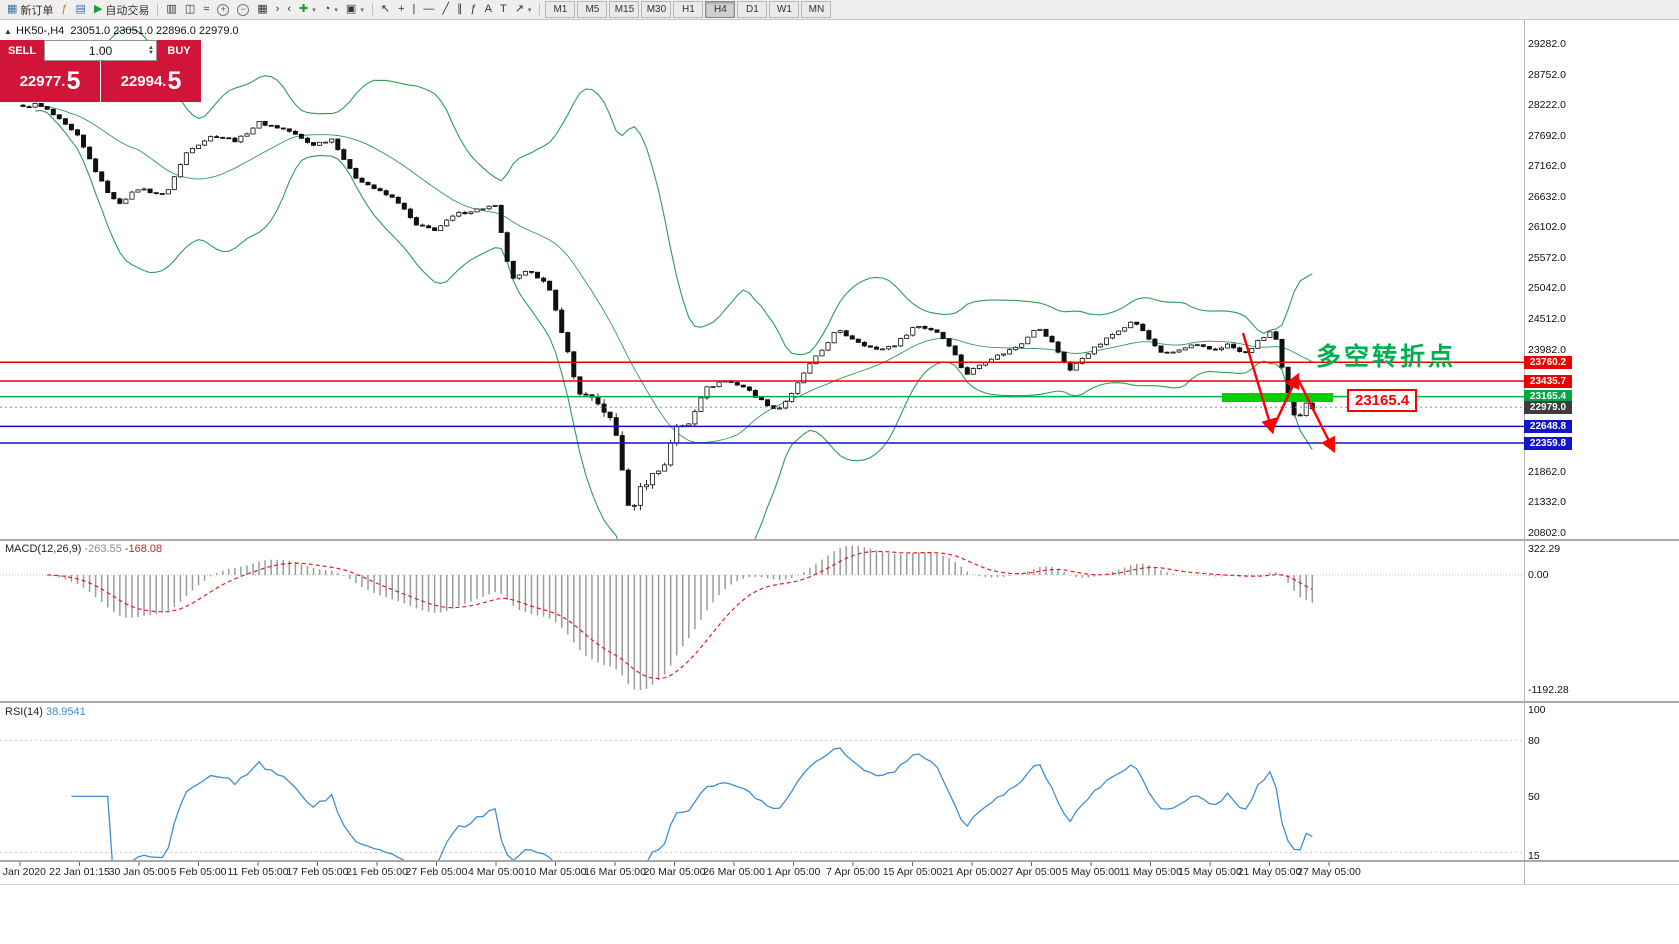 This screenshot has height=944, width=1679. What do you see at coordinates (784, 9) in the screenshot?
I see `timeframe-w1-button: W1` at bounding box center [784, 9].